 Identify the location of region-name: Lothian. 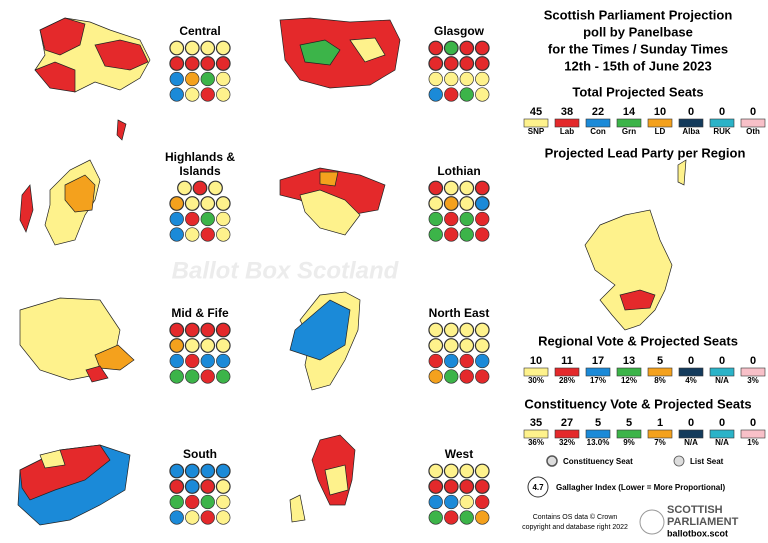
(458, 171).